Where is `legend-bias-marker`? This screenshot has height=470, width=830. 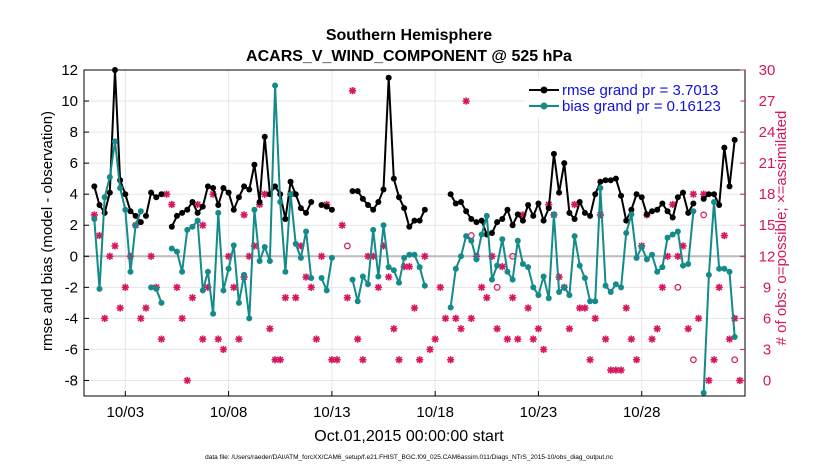 legend-bias-marker is located at coordinates (544, 106).